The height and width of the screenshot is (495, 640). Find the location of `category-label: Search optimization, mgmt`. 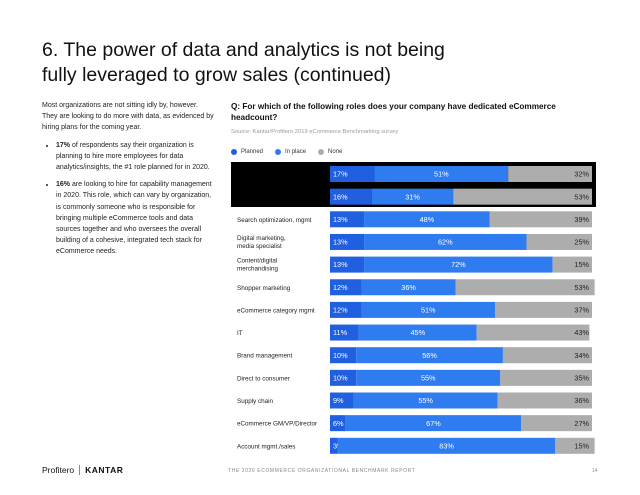

category-label: Search optimization, mgmt is located at coordinates (274, 220).